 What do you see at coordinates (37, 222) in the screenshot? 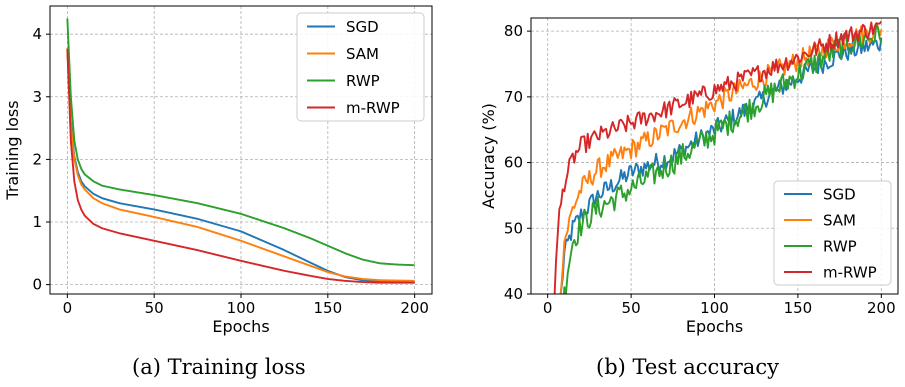
I see `y-tick-label: 1` at bounding box center [37, 222].